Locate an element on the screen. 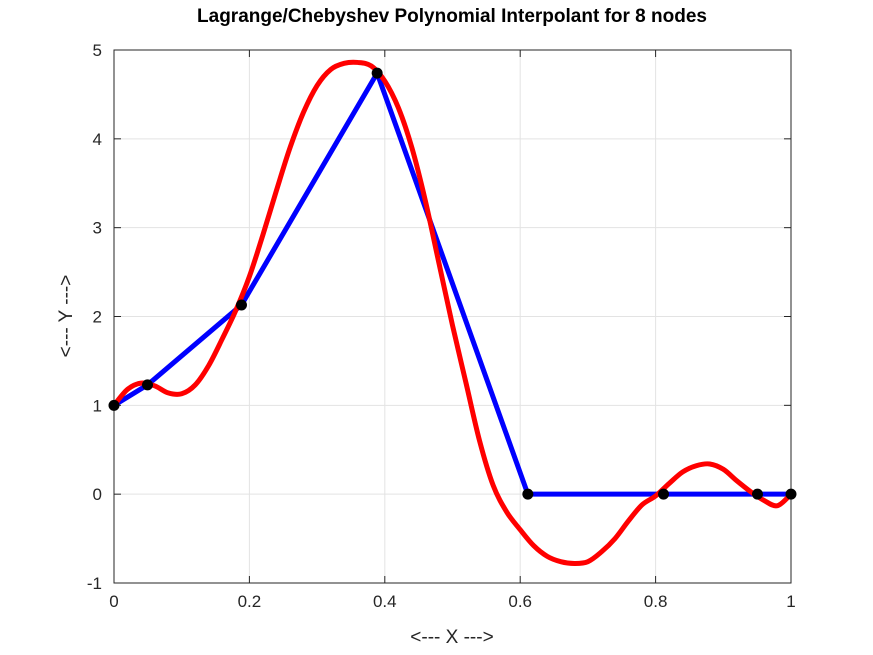 Image resolution: width=873 pixels, height=655 pixels. y-tick-label: 5 is located at coordinates (97, 50).